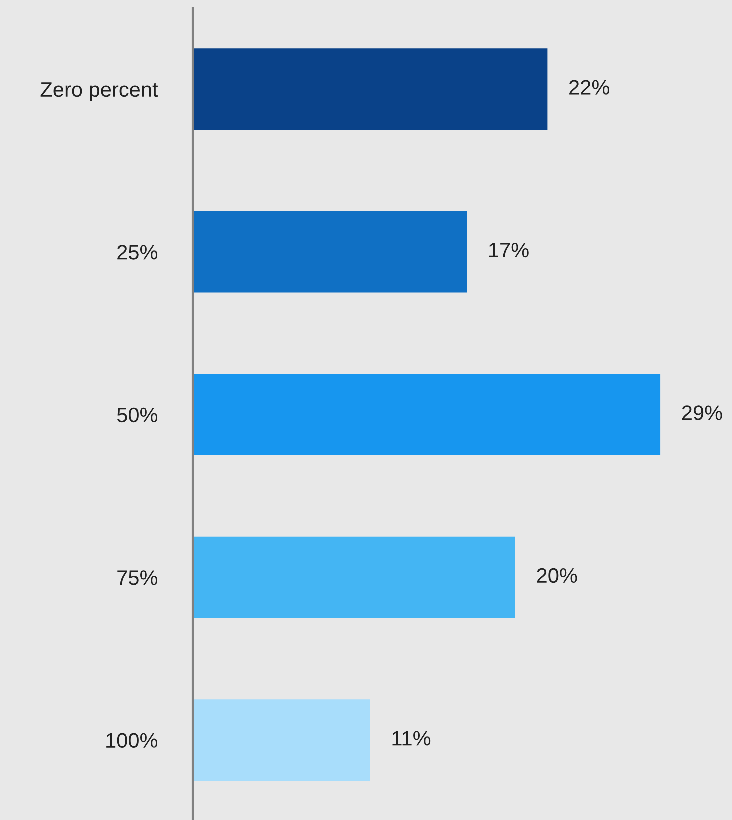  I want to click on y-tick-label: 25%, so click(138, 252).